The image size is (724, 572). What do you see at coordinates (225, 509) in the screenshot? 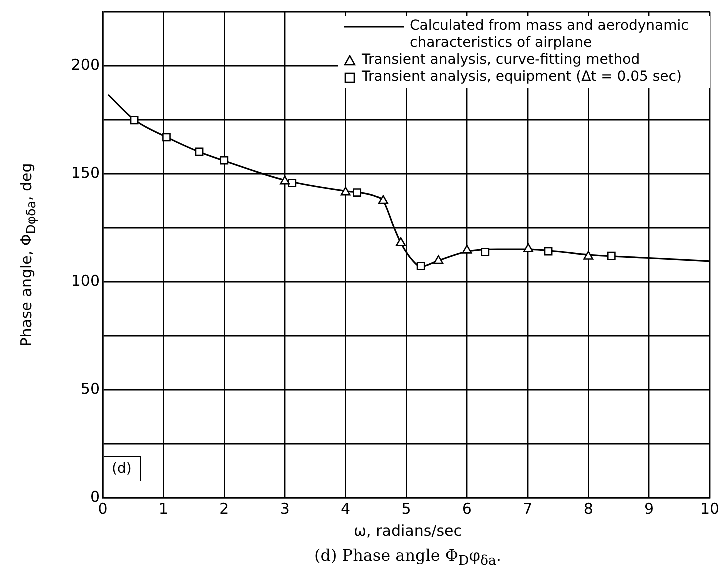
I see `x-tick-label: 2` at bounding box center [225, 509].